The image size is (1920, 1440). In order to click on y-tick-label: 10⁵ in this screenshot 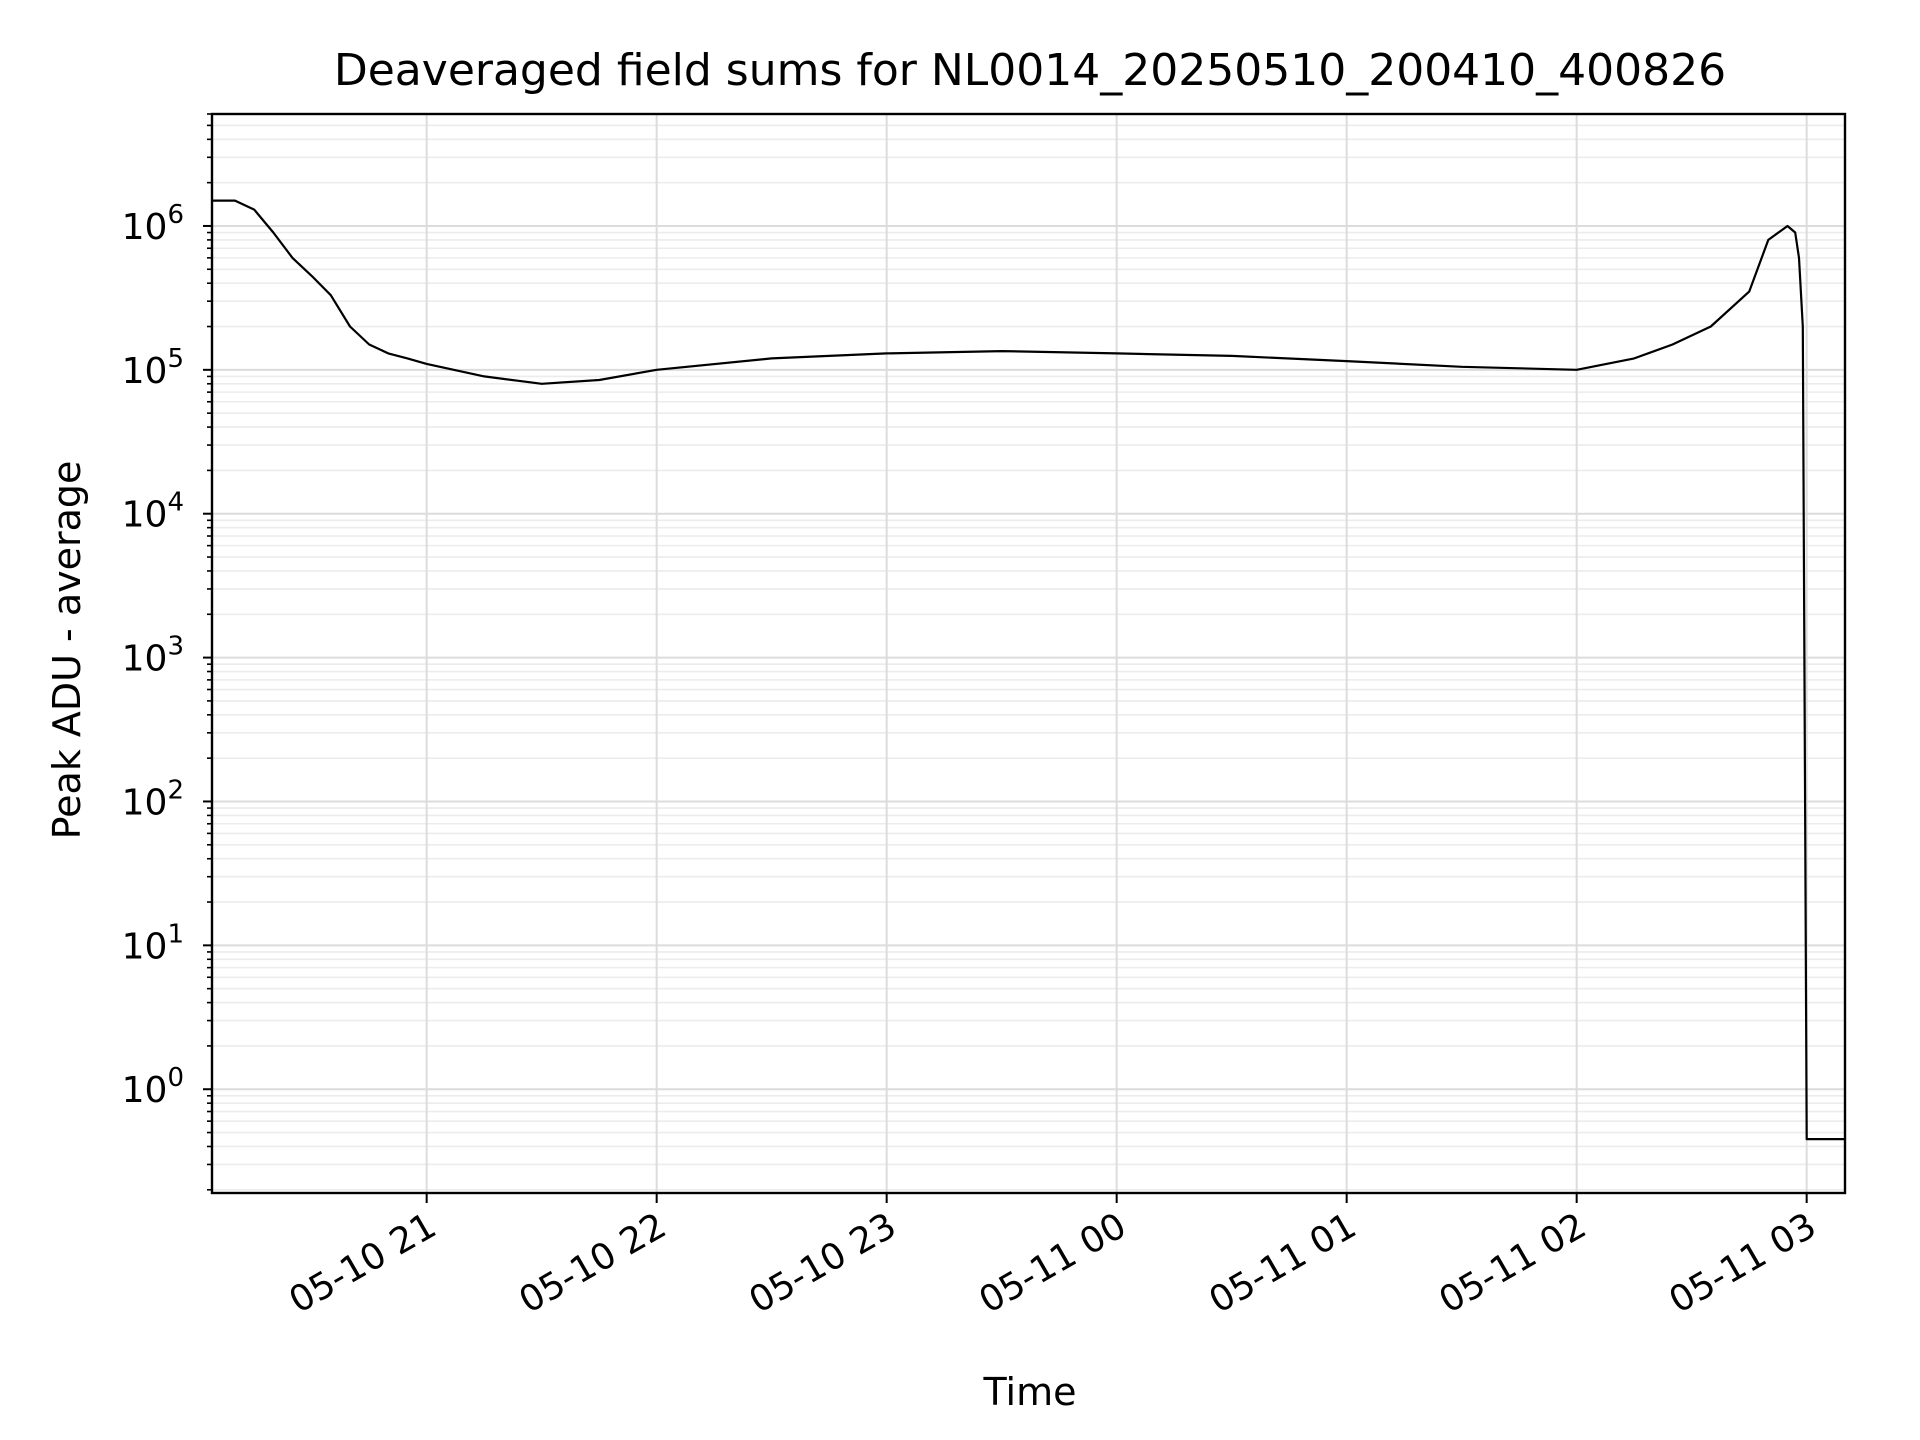, I will do `click(153, 368)`.